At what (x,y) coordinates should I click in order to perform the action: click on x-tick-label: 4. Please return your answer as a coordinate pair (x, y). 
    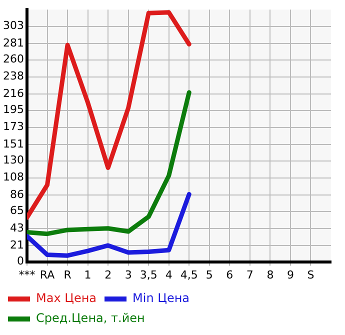
    Looking at the image, I should click on (168, 275).